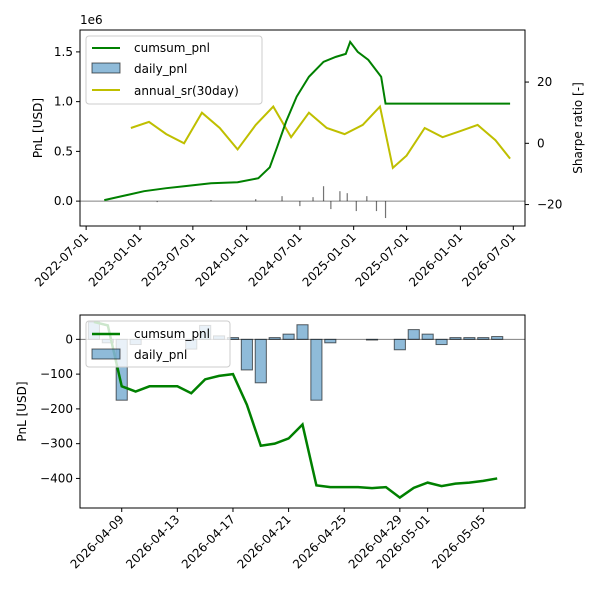 The width and height of the screenshot is (600, 600). Describe the element at coordinates (544, 82) in the screenshot. I see `y2-tick-label: 20` at that location.